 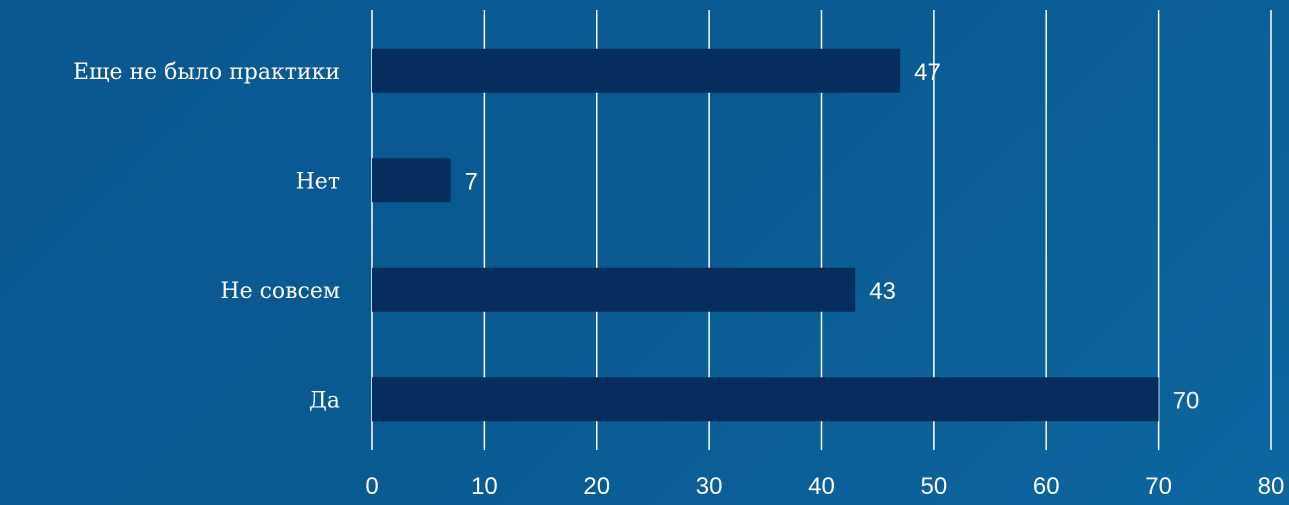 What do you see at coordinates (206, 72) in the screenshot?
I see `category-label-0: Еще не было практики` at bounding box center [206, 72].